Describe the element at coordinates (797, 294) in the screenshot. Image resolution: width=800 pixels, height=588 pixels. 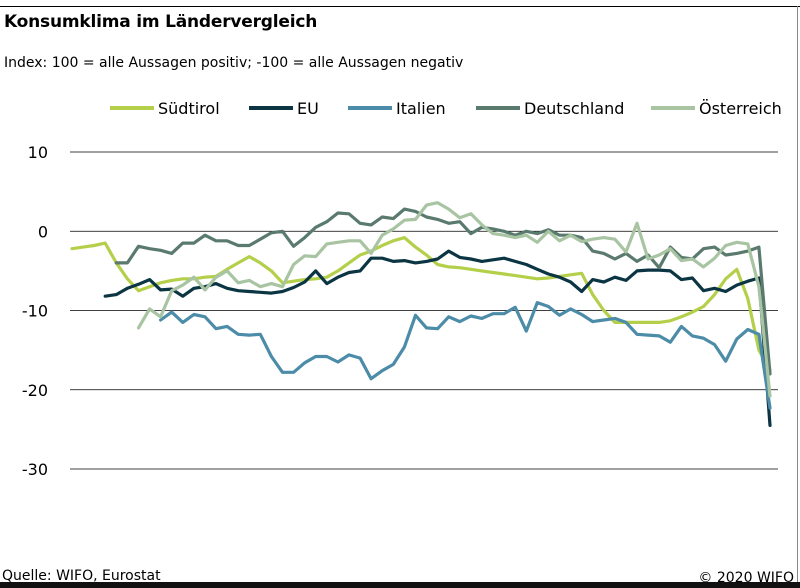
I see `right-border` at that location.